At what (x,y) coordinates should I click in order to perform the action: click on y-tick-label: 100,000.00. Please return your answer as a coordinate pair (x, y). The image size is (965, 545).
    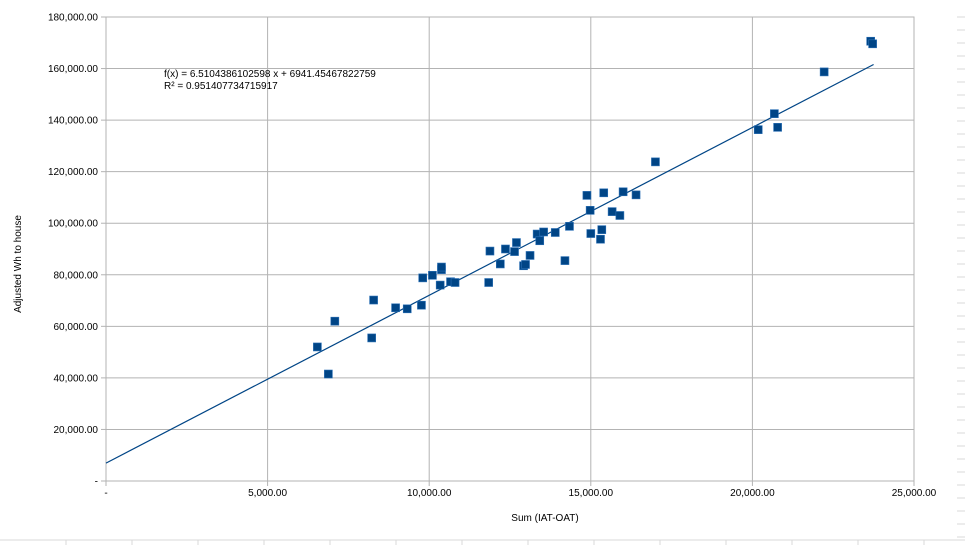
    Looking at the image, I should click on (73, 224).